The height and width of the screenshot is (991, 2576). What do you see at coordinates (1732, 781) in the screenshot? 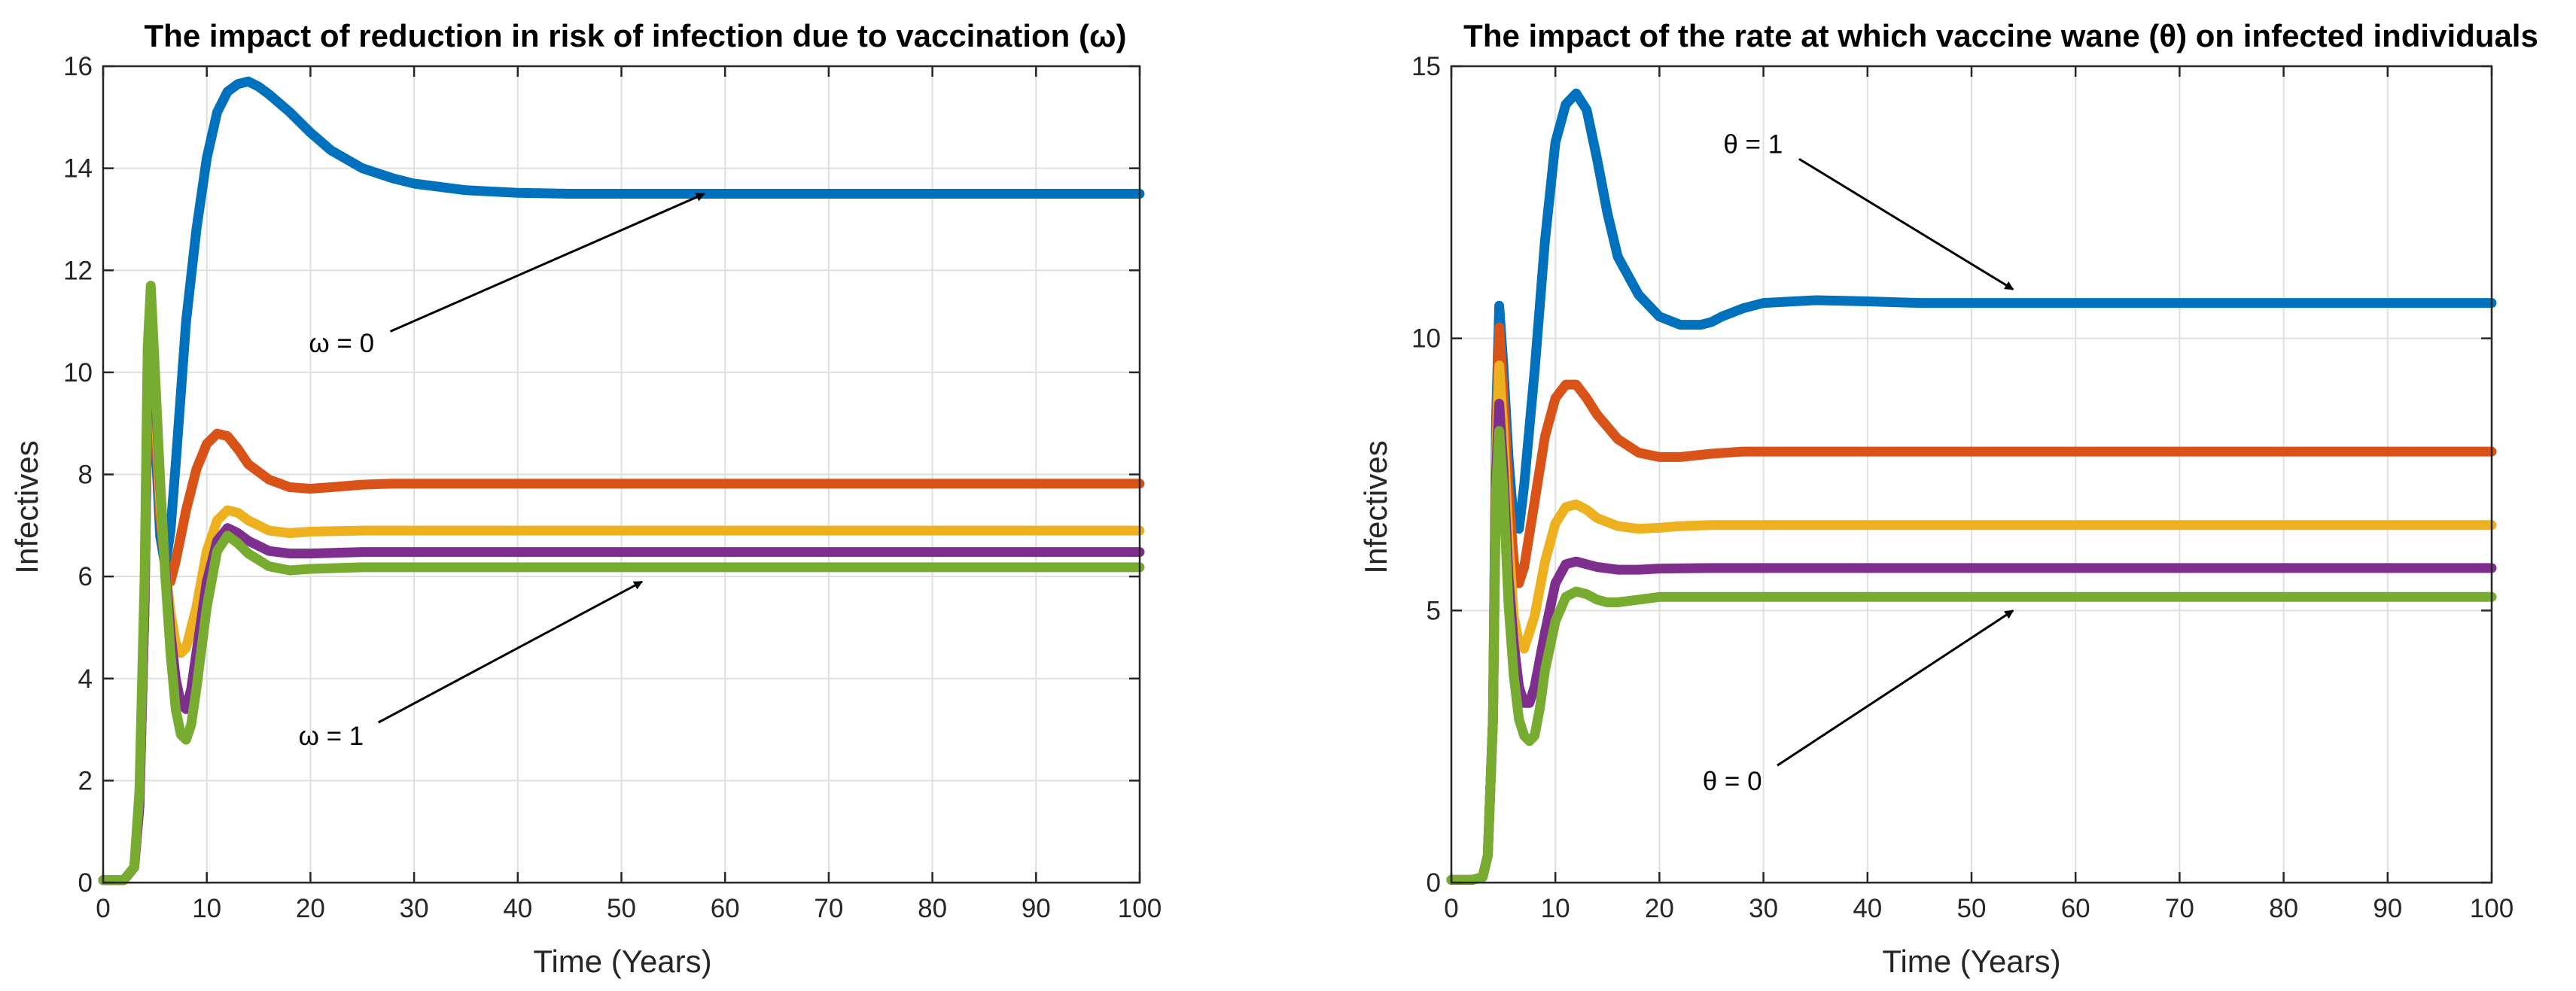
I see `annotation-label: θ = 0` at bounding box center [1732, 781].